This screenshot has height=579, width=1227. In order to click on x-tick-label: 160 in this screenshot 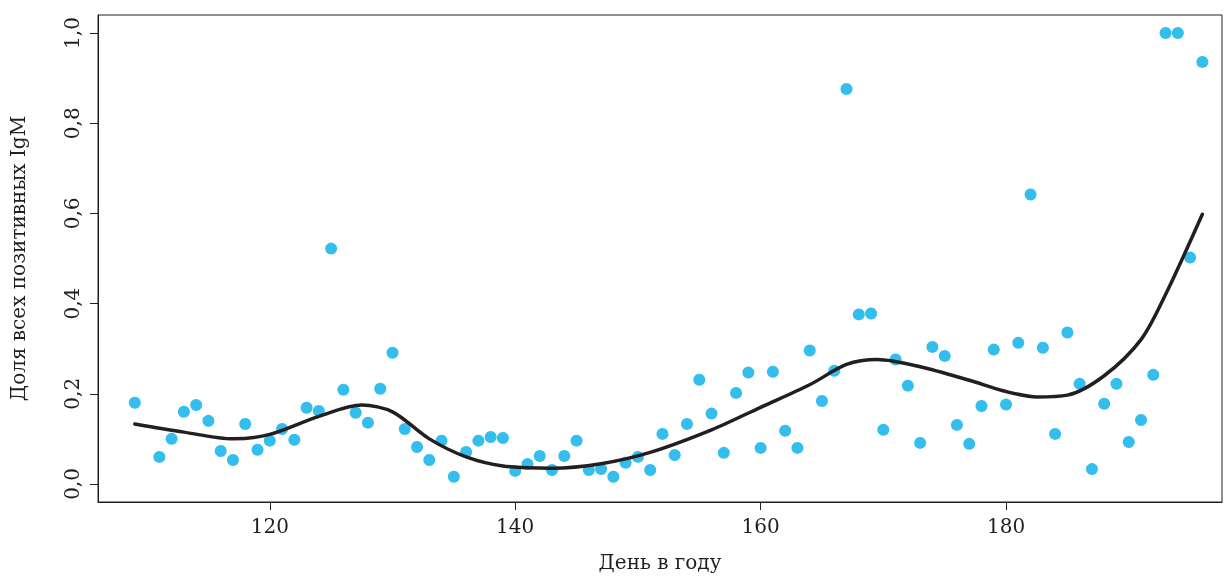, I will do `click(760, 526)`.